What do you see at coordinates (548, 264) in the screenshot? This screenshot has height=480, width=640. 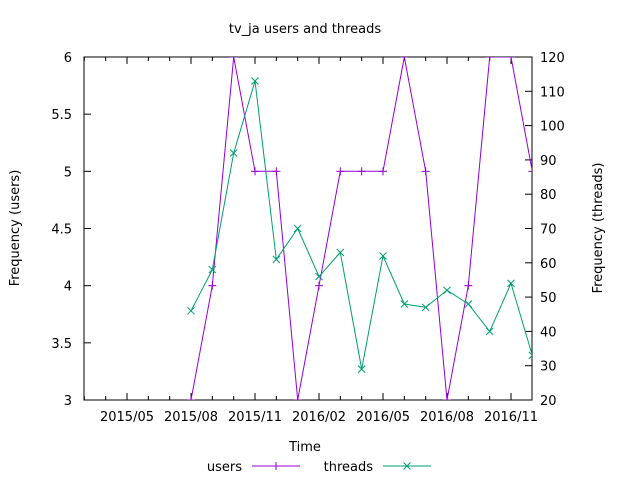 I see `y2-tick-label: 60` at bounding box center [548, 264].